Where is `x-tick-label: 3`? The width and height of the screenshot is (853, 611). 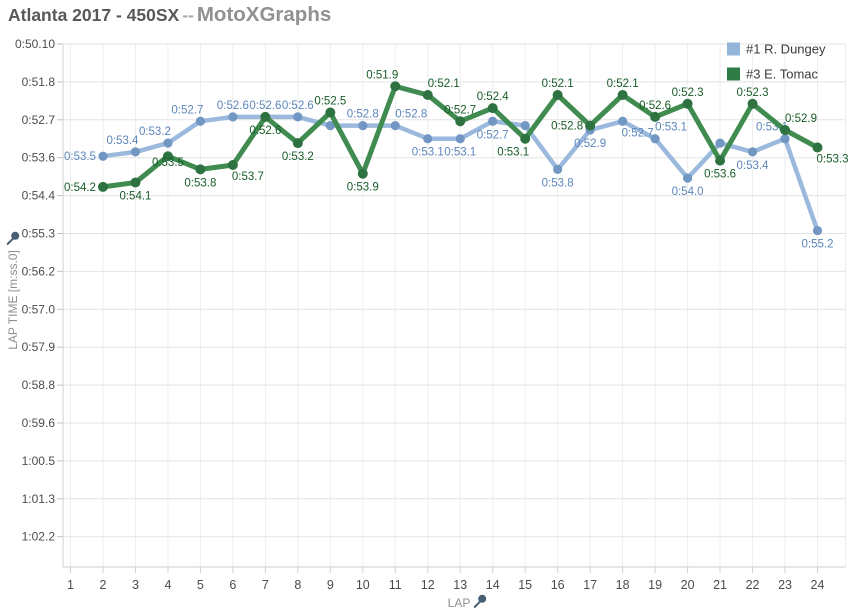 x-tick-label: 3 is located at coordinates (135, 585).